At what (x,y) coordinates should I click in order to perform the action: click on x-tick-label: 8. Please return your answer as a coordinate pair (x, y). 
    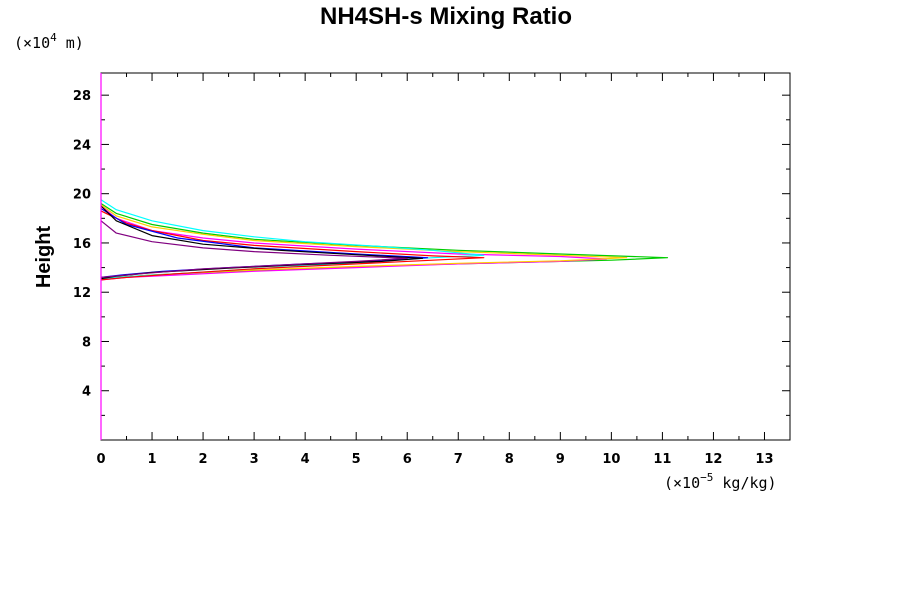
    Looking at the image, I should click on (509, 459).